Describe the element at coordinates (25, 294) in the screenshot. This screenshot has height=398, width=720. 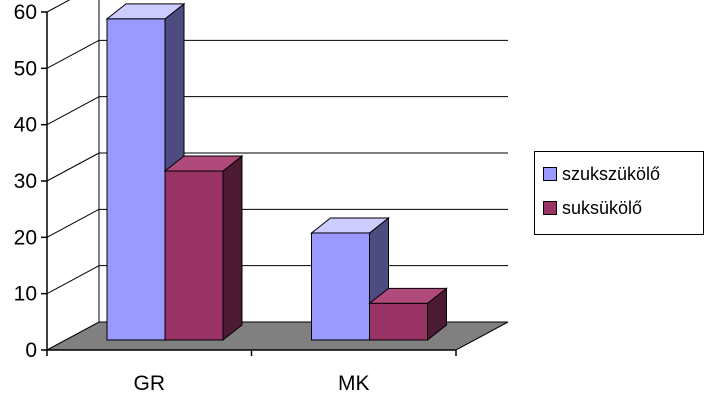
I see `y-tick-label: 10` at that location.